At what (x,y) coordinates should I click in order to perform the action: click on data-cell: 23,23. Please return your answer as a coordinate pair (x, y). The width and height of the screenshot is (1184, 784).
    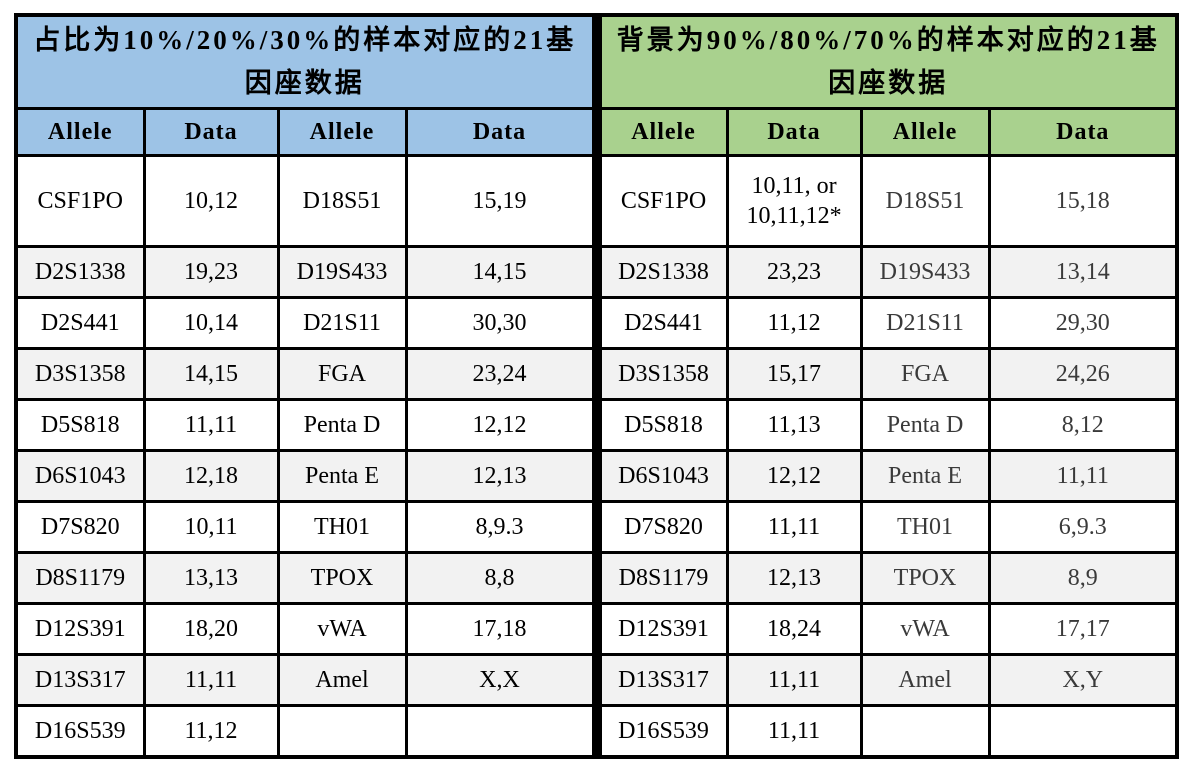
    Looking at the image, I should click on (794, 272).